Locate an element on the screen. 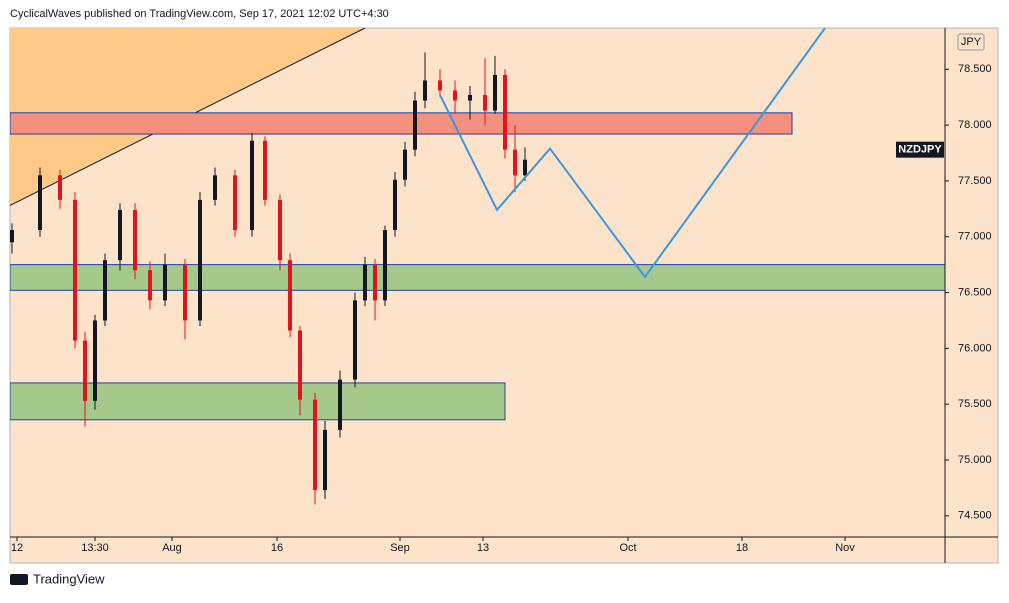 The height and width of the screenshot is (603, 1009). symbol-tag is located at coordinates (920, 149).